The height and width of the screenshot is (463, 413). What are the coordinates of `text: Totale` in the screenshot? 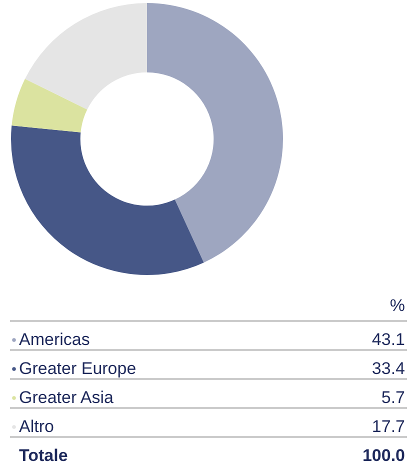 It's located at (43, 454).